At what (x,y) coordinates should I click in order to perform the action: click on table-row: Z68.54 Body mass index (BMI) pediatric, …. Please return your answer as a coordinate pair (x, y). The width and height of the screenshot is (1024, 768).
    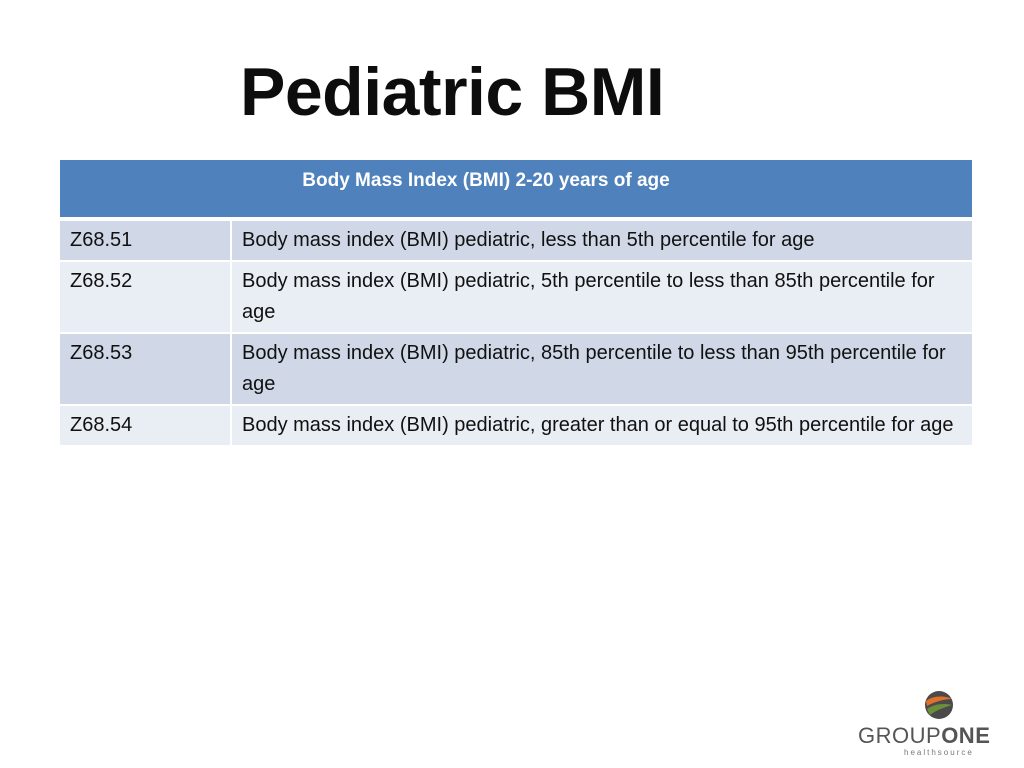
    Looking at the image, I should click on (516, 426).